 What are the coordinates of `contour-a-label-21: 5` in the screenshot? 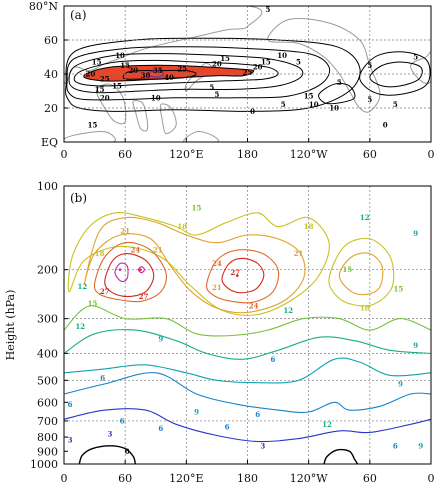 It's located at (211, 87).